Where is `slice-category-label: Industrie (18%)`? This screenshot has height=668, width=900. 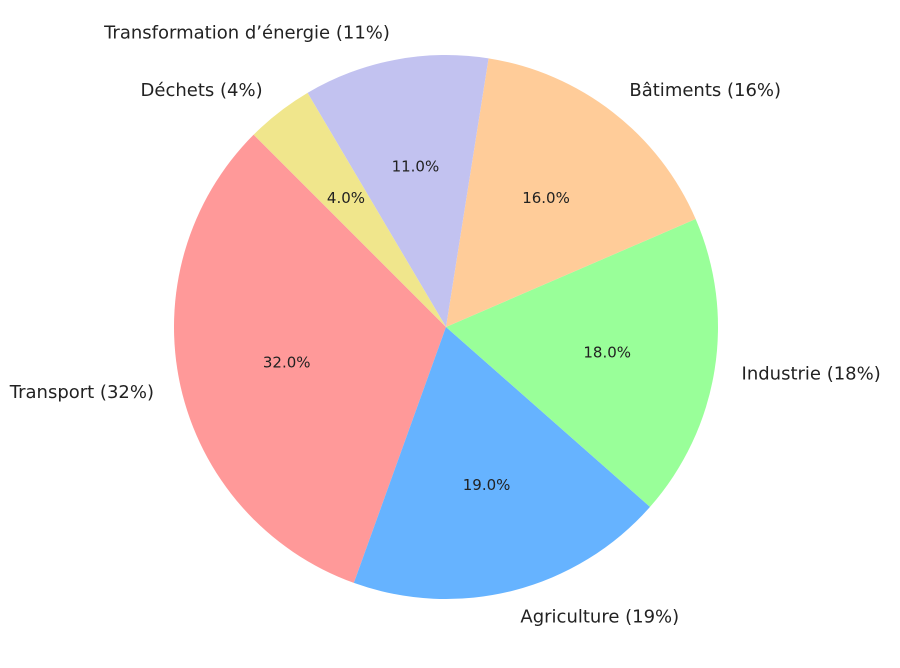
slice-category-label: Industrie (18%) is located at coordinates (811, 373).